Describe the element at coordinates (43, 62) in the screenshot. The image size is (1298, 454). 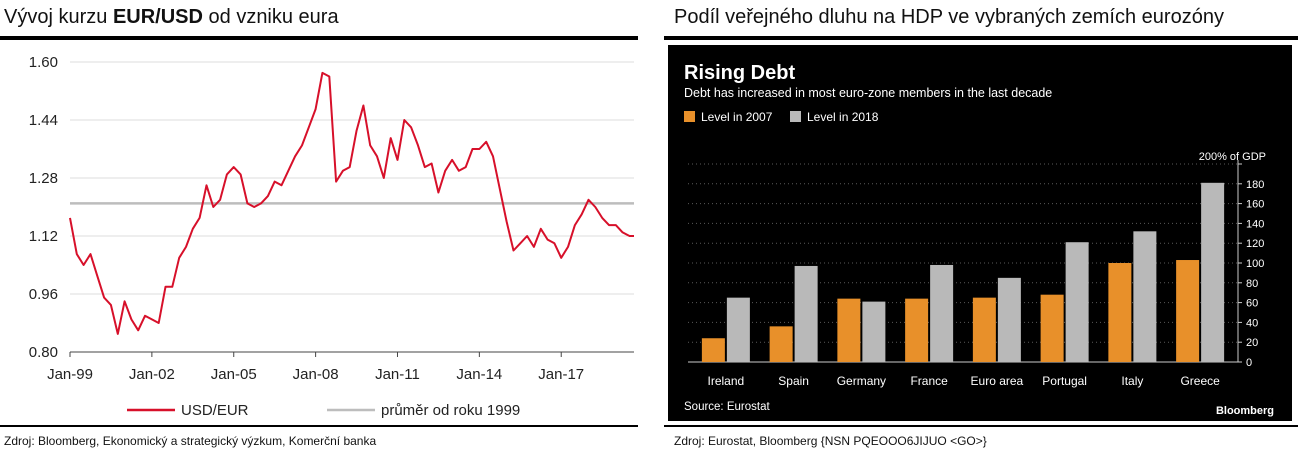
I see `y-tick-label: 1.60` at that location.